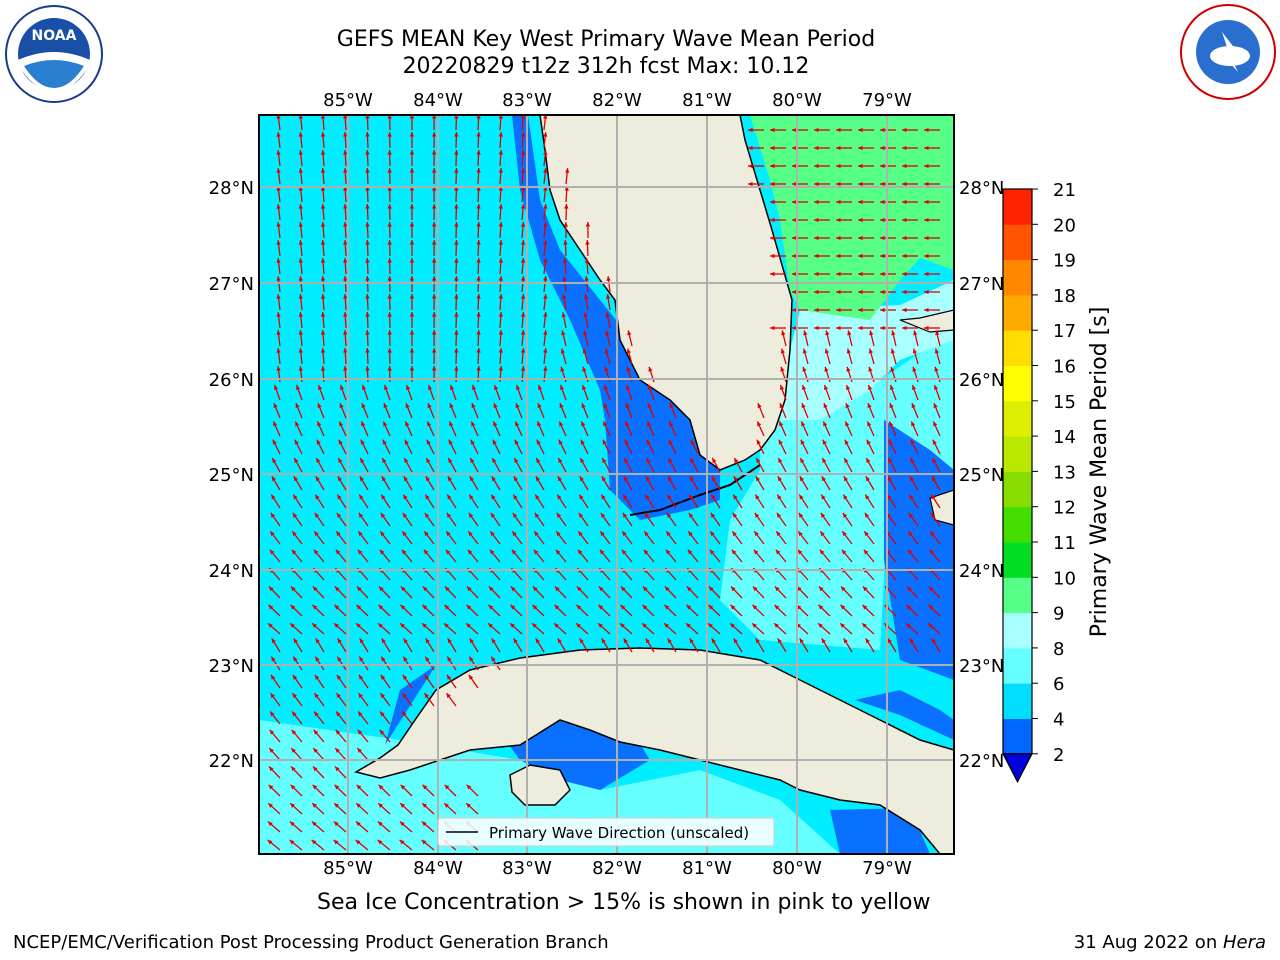 The width and height of the screenshot is (1280, 960). I want to click on lon-label-top: 79°W, so click(887, 100).